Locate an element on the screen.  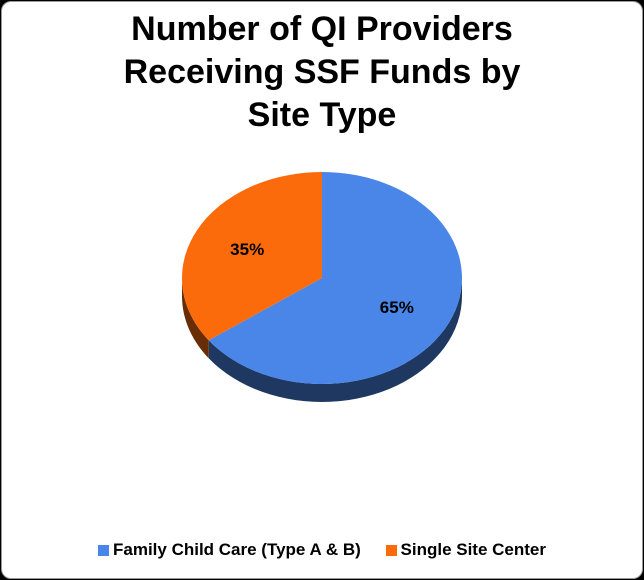
legend-label-family-child-care: Family Child Care (Type A & B) is located at coordinates (236, 549).